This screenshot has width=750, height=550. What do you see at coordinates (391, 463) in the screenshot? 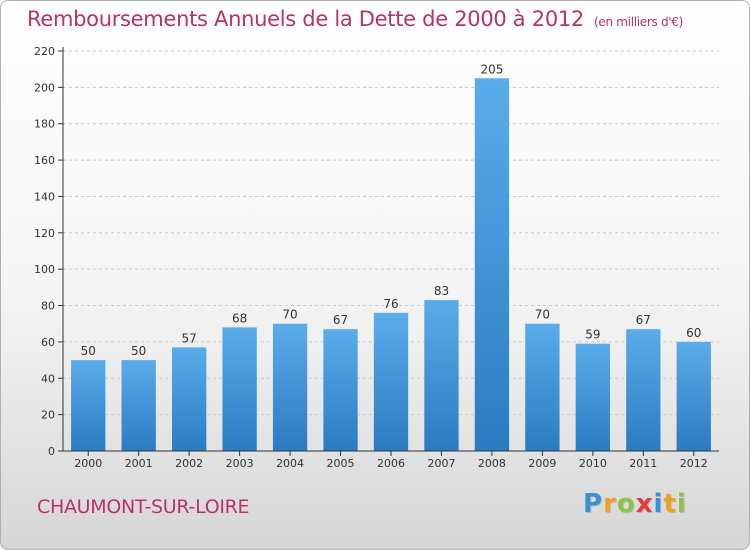
I see `x-tick-label: 2006` at bounding box center [391, 463].